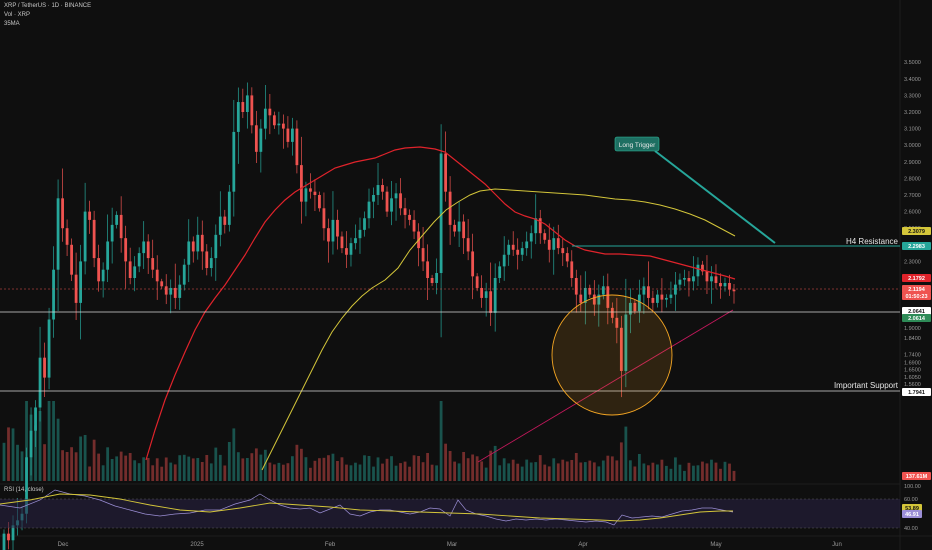 The width and height of the screenshot is (932, 550). Describe the element at coordinates (63, 545) in the screenshot. I see `x-axis-tick: Dec` at that location.